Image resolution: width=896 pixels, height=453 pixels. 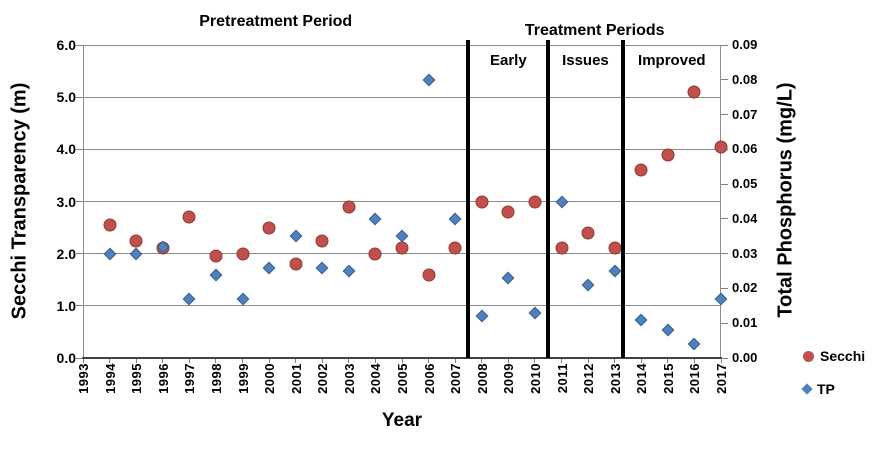 What do you see at coordinates (745, 323) in the screenshot?
I see `right-axis-tick-label: 0.01` at bounding box center [745, 323].